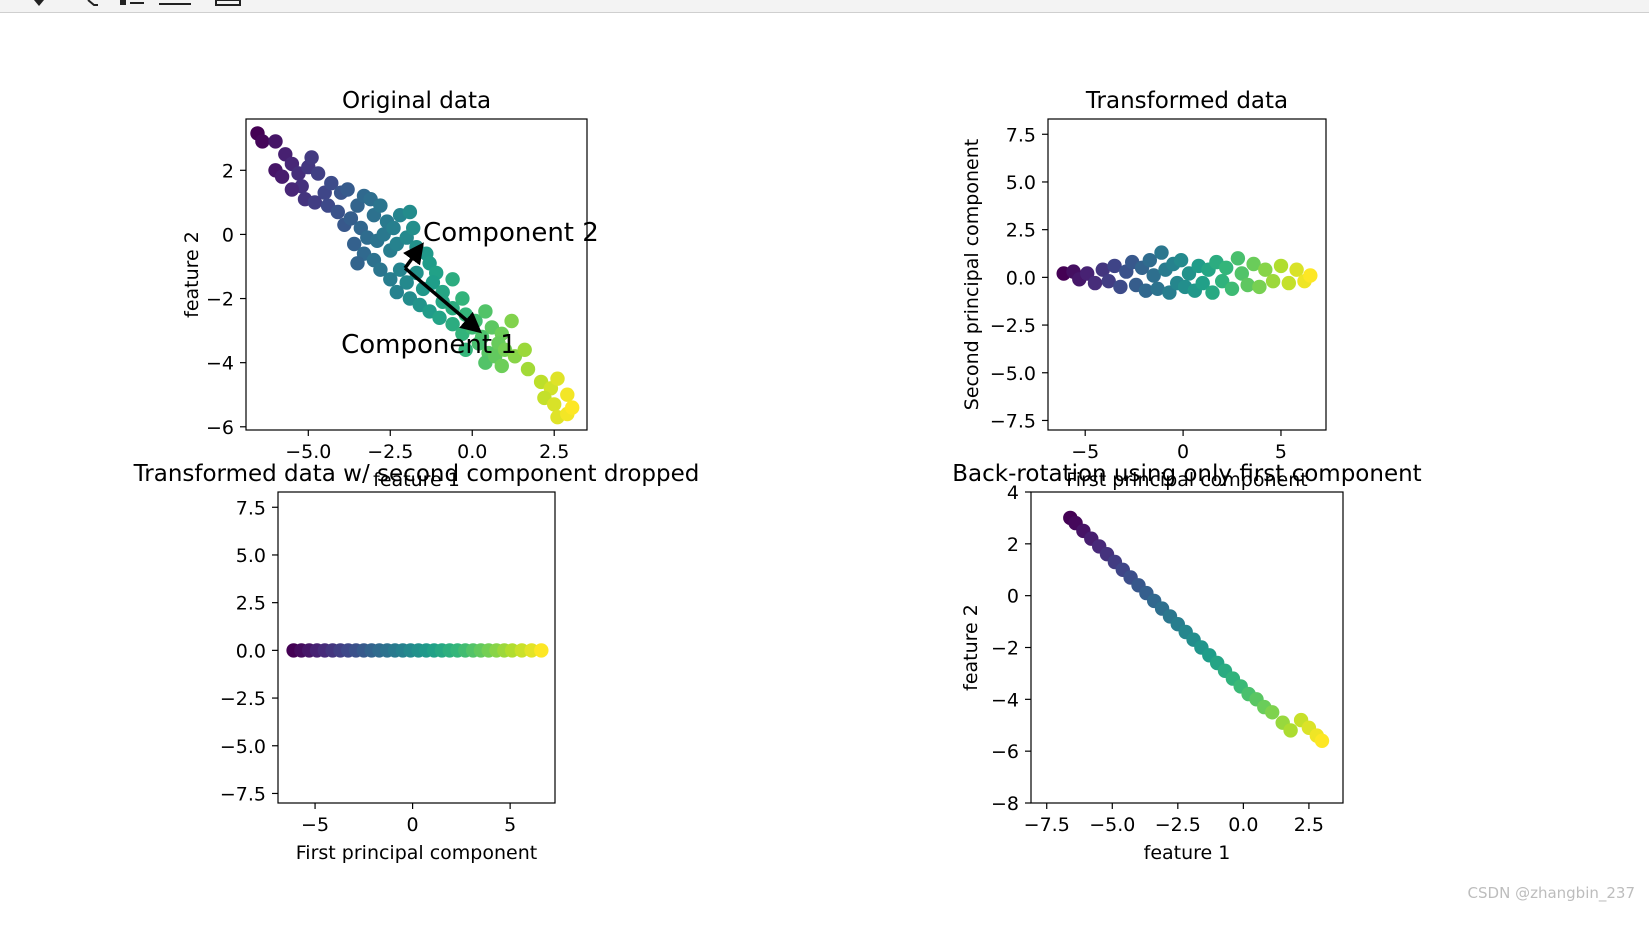  Describe the element at coordinates (175, 3) in the screenshot. I see `edit-axes-icon` at that location.